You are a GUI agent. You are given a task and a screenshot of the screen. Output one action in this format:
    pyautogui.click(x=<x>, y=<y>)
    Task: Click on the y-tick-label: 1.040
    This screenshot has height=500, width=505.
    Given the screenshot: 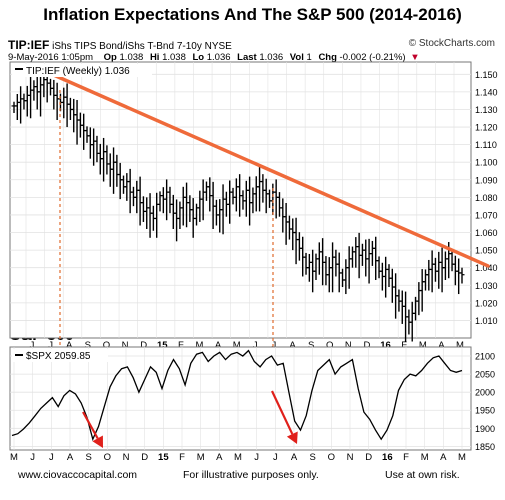 What is the action you would take?
    pyautogui.click(x=486, y=268)
    